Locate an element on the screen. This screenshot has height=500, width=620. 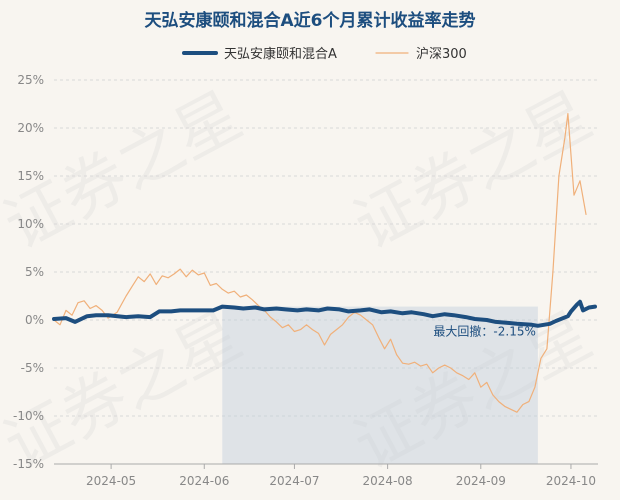
legend: 天弘安康颐和混合A 沪深300 is located at coordinates (324, 54).